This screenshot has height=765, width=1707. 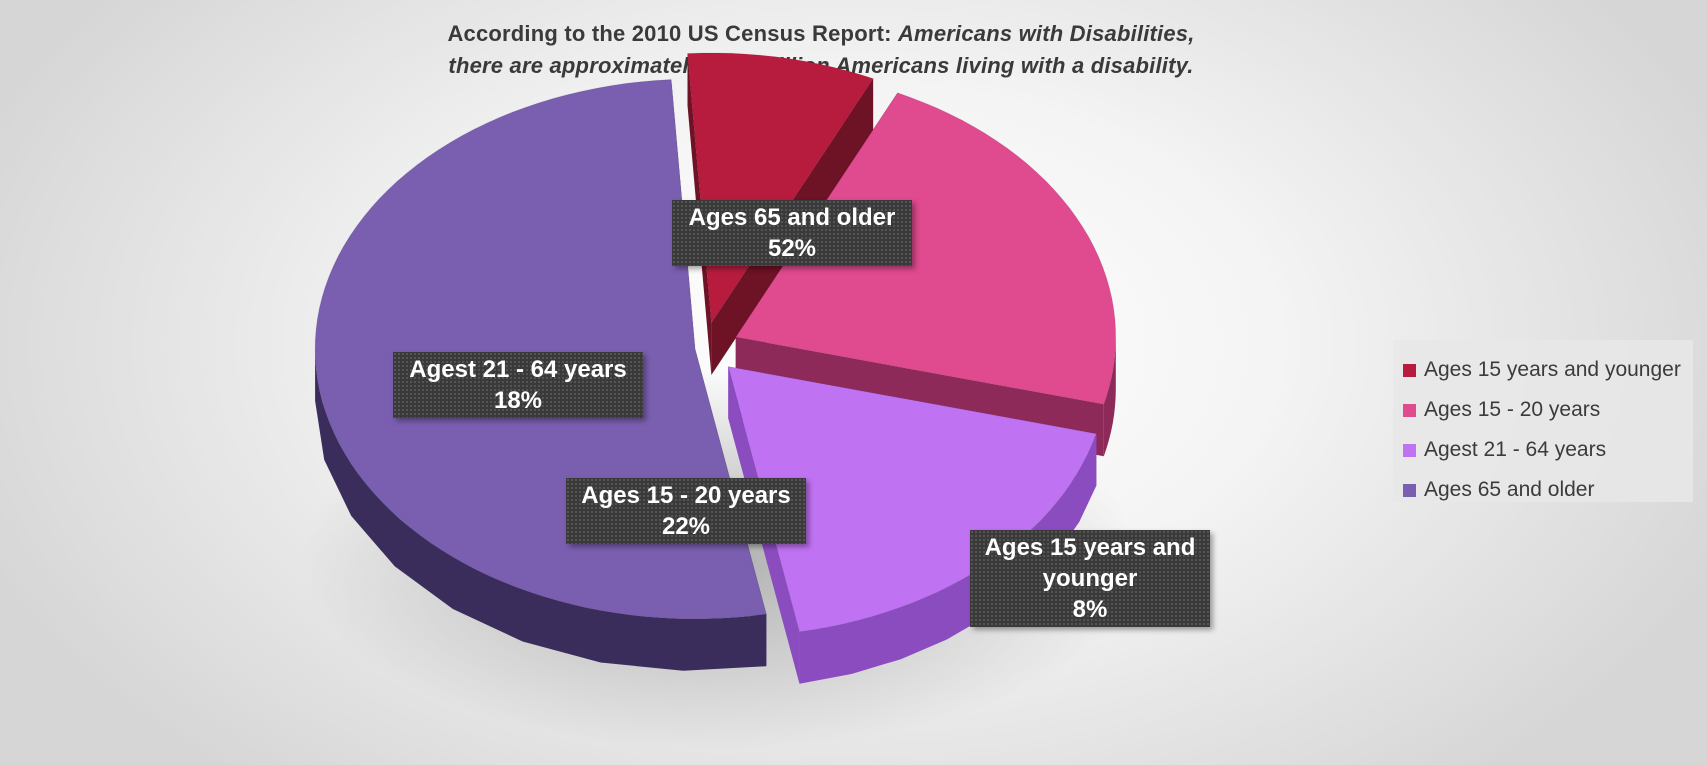 I want to click on legend-label: Ages 15 - 20 years, so click(x=1512, y=409).